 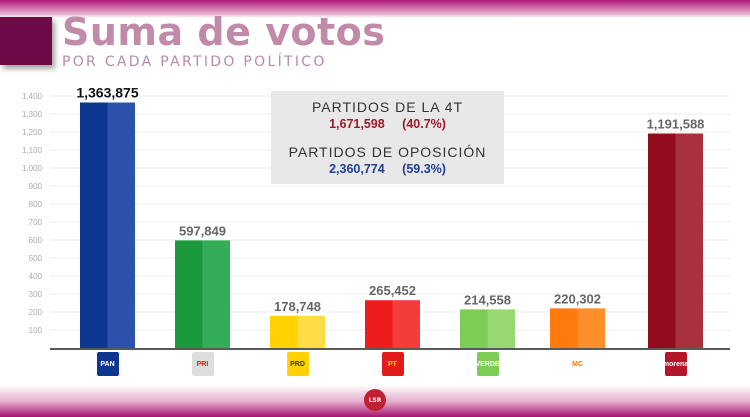 What do you see at coordinates (662, 240) in the screenshot?
I see `bar-morena` at bounding box center [662, 240].